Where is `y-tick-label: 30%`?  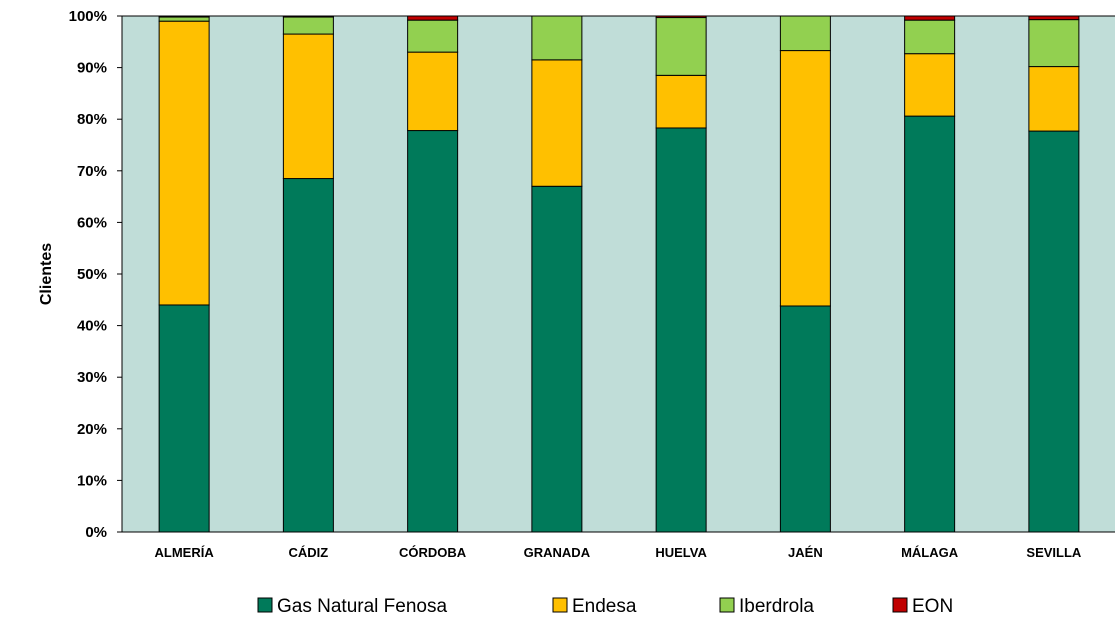
y-tick-label: 30% is located at coordinates (92, 377).